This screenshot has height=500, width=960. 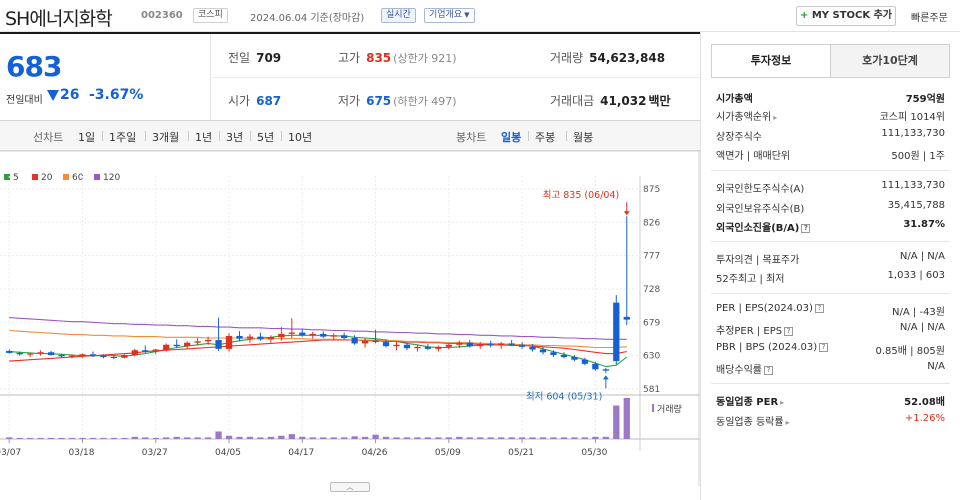 What do you see at coordinates (651, 190) in the screenshot?
I see `y-tick-label: 875` at bounding box center [651, 190].